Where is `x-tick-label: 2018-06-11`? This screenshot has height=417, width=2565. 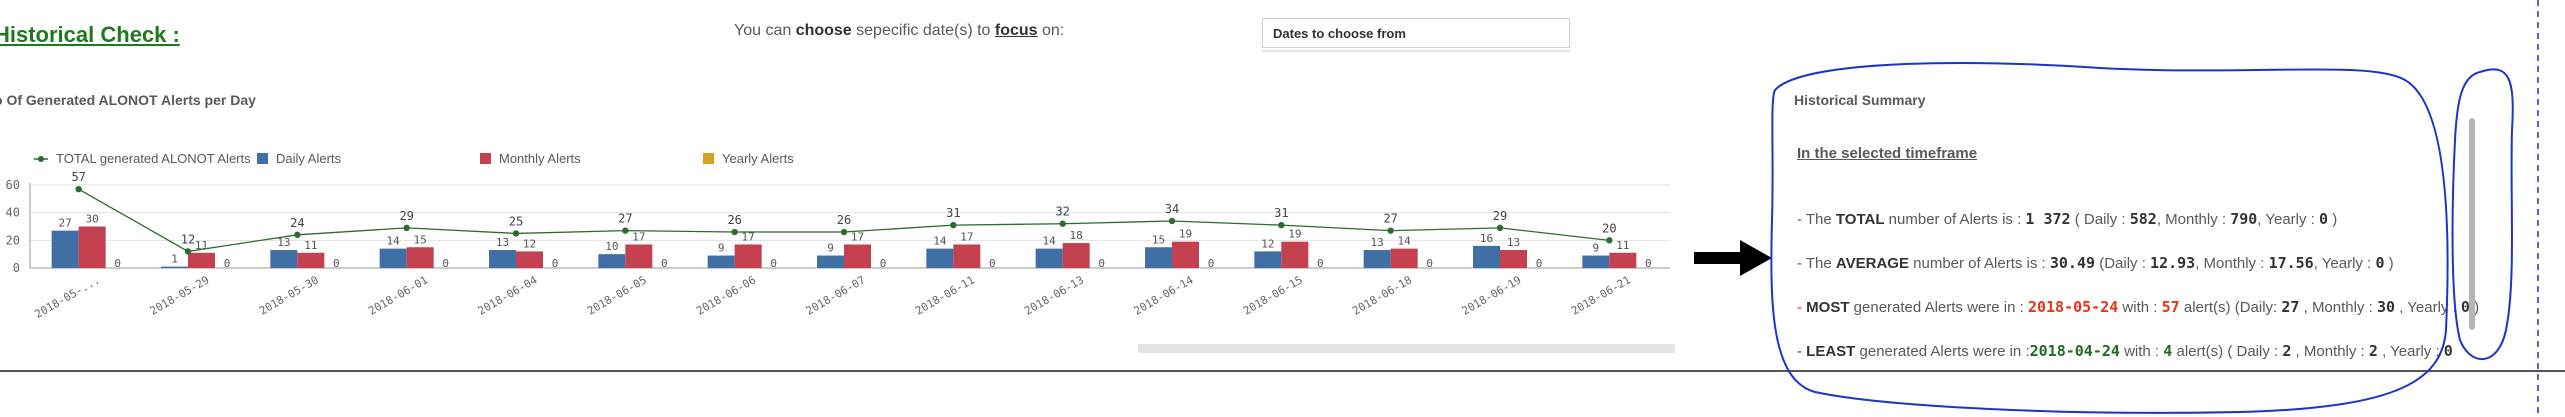
x-tick-label: 2018-06-11 is located at coordinates (945, 295).